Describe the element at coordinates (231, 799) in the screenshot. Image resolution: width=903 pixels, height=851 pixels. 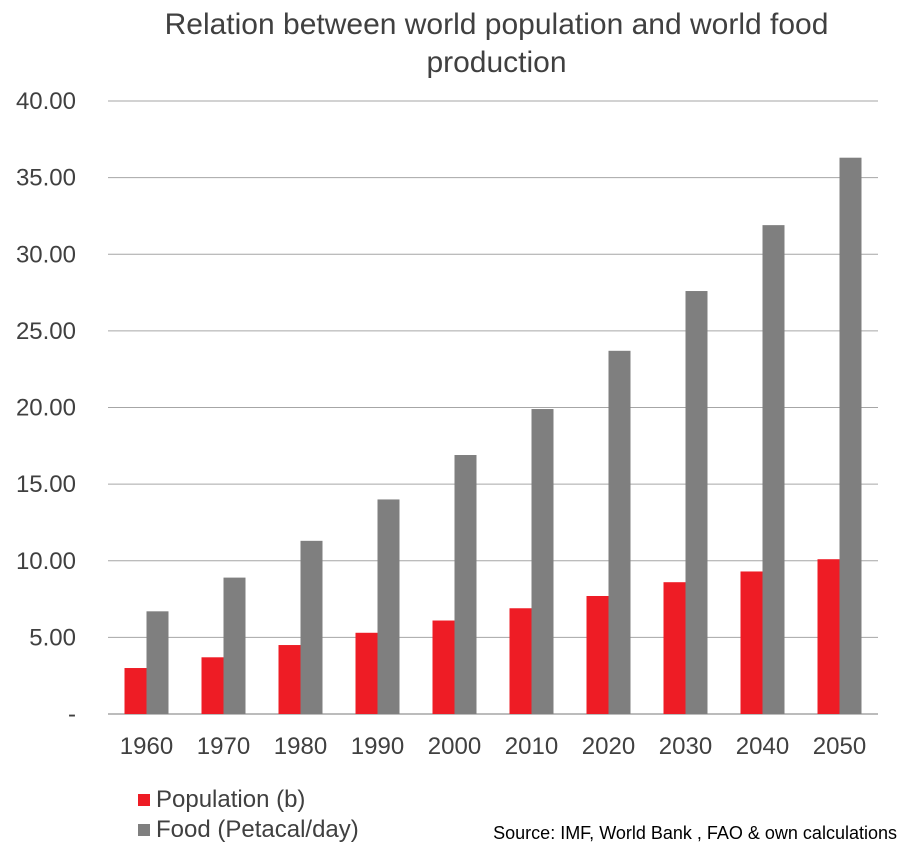
I see `legend-label-population: Population (b)` at that location.